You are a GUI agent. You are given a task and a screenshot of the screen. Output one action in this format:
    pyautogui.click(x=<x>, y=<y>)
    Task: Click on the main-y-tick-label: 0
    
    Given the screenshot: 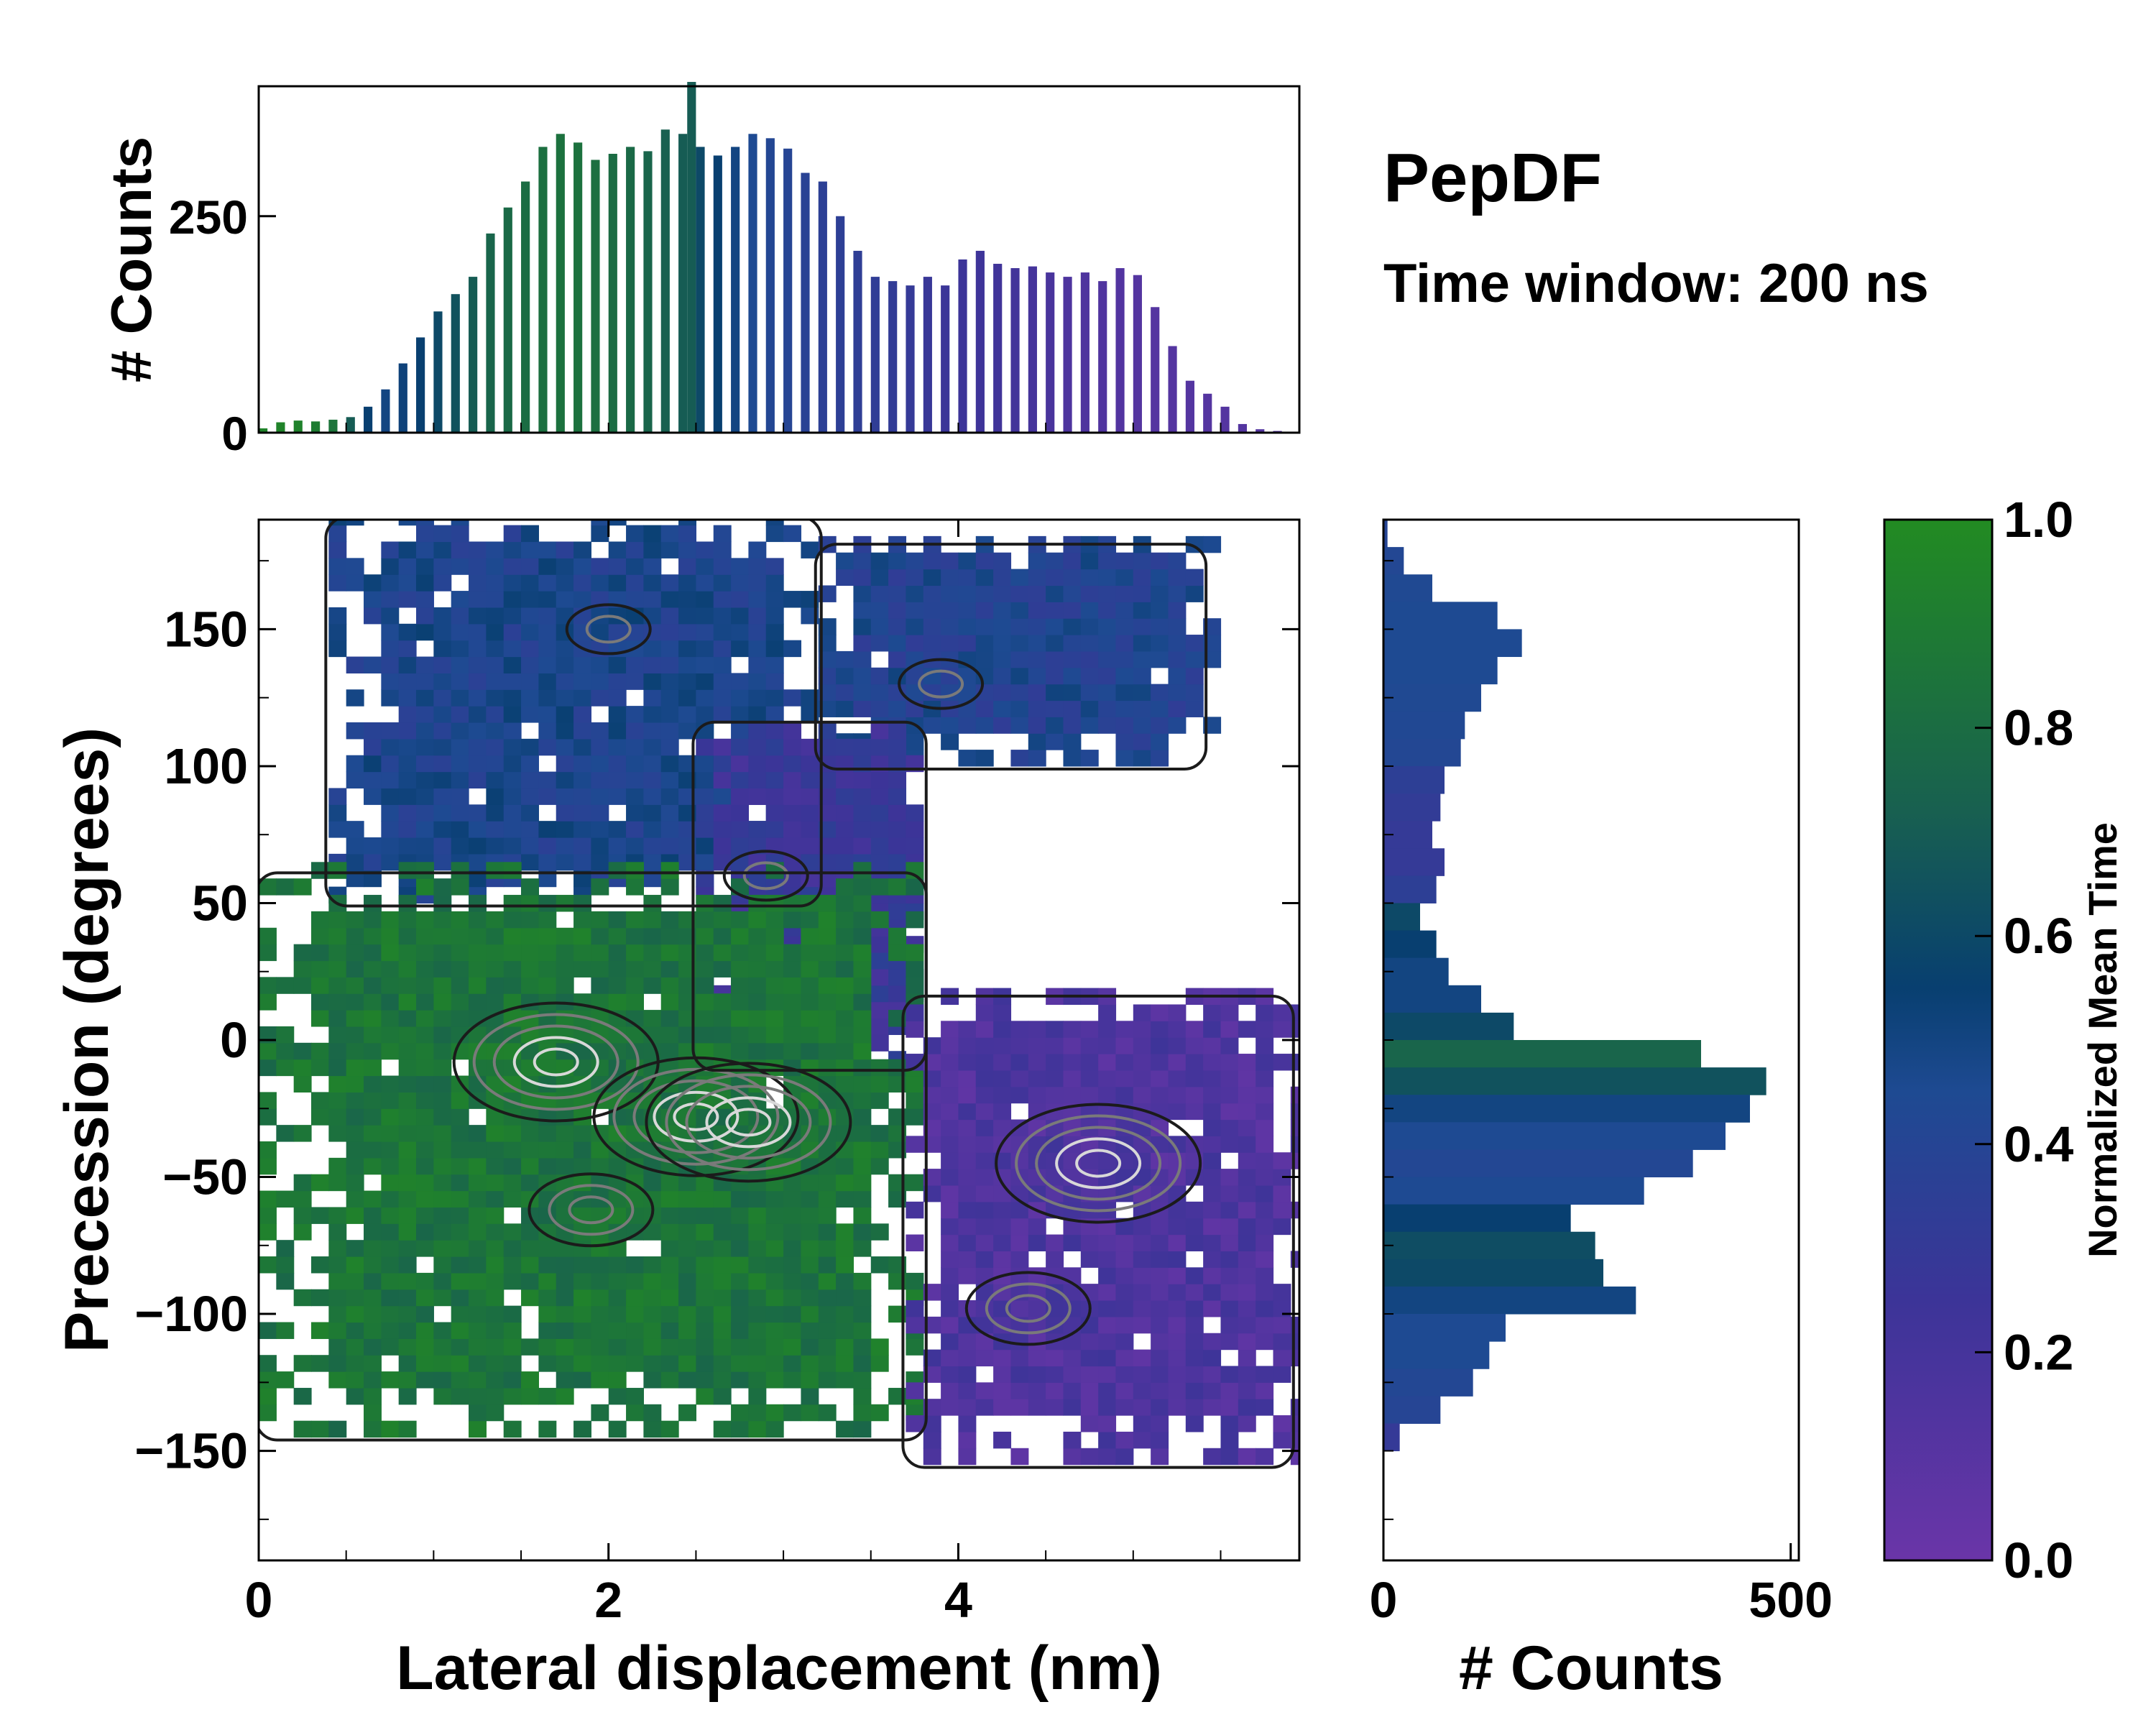 What is the action you would take?
    pyautogui.click(x=234, y=1040)
    